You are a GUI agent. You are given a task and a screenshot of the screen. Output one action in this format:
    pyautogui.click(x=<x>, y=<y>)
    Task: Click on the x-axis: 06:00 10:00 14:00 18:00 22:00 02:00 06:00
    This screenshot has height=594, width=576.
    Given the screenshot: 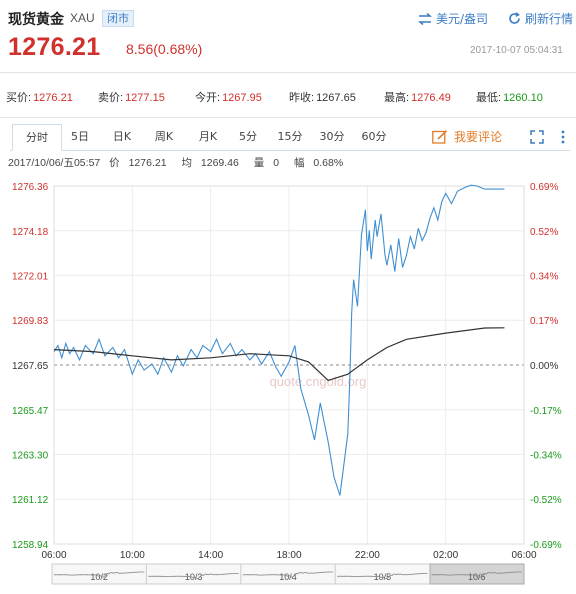 What is the action you would take?
    pyautogui.click(x=288, y=555)
    